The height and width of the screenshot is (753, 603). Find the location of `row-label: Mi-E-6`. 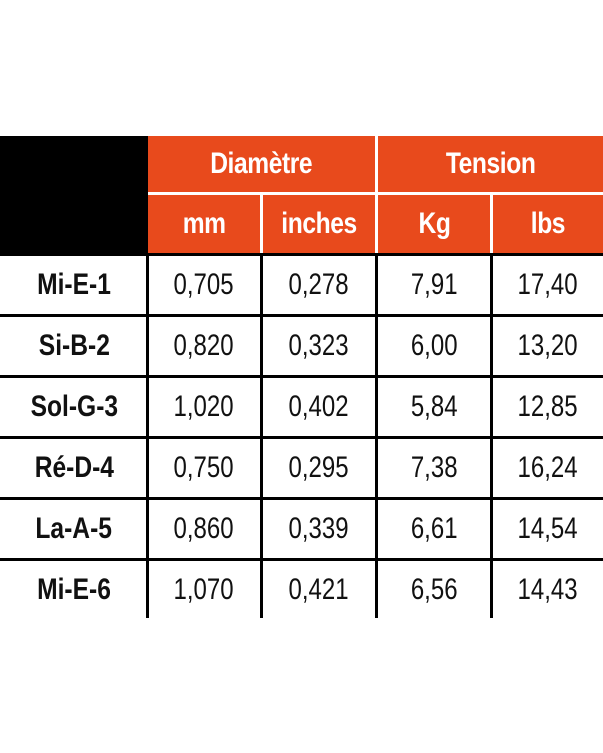

row-label: Mi-E-6 is located at coordinates (74, 589).